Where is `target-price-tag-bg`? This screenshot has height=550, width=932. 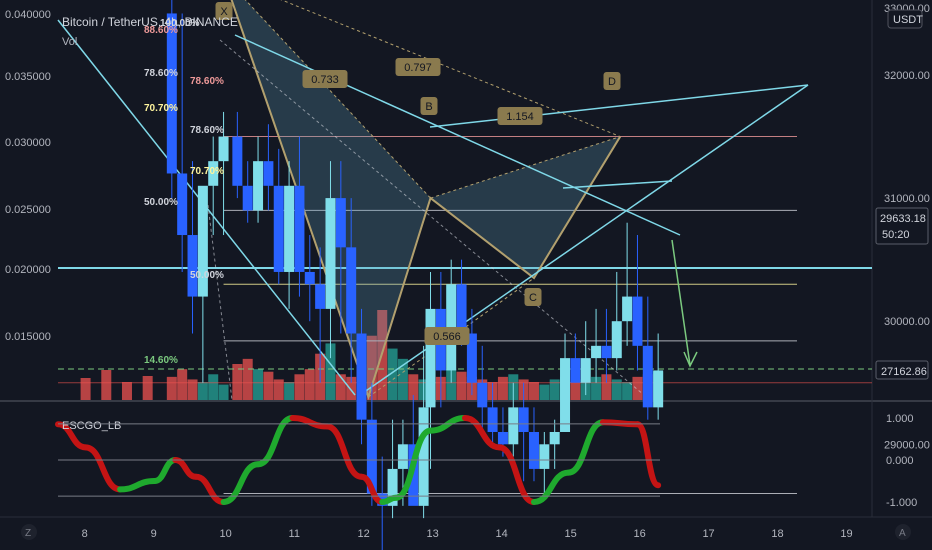
target-price-tag-bg is located at coordinates (902, 370).